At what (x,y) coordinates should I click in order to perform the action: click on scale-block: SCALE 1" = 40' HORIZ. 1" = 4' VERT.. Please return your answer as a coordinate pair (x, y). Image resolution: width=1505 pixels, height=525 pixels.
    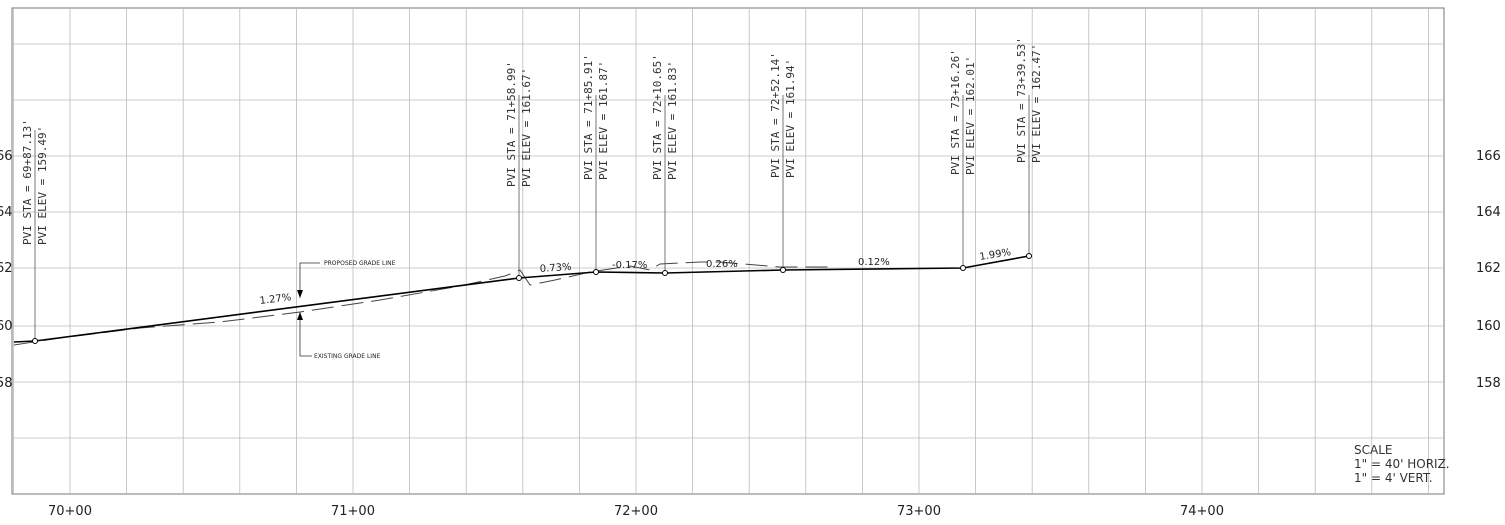
    Looking at the image, I should click on (1402, 464).